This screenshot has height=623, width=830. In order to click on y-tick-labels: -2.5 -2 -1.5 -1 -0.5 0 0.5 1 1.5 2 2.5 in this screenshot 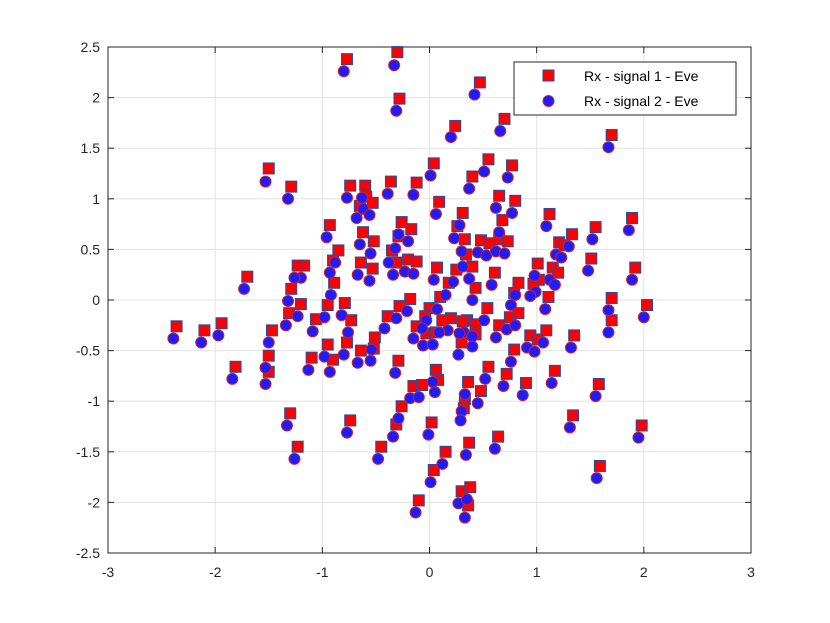, I will do `click(88, 300)`.